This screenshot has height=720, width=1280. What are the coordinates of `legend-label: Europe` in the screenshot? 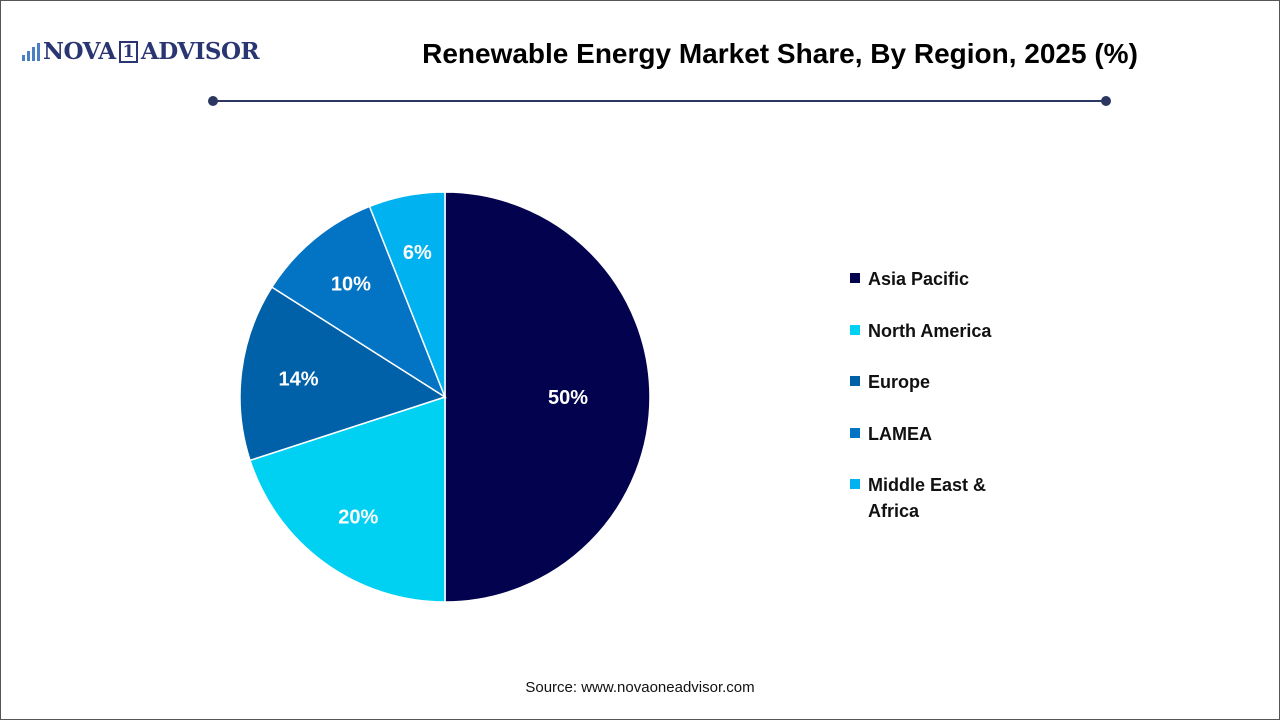 It's located at (899, 382).